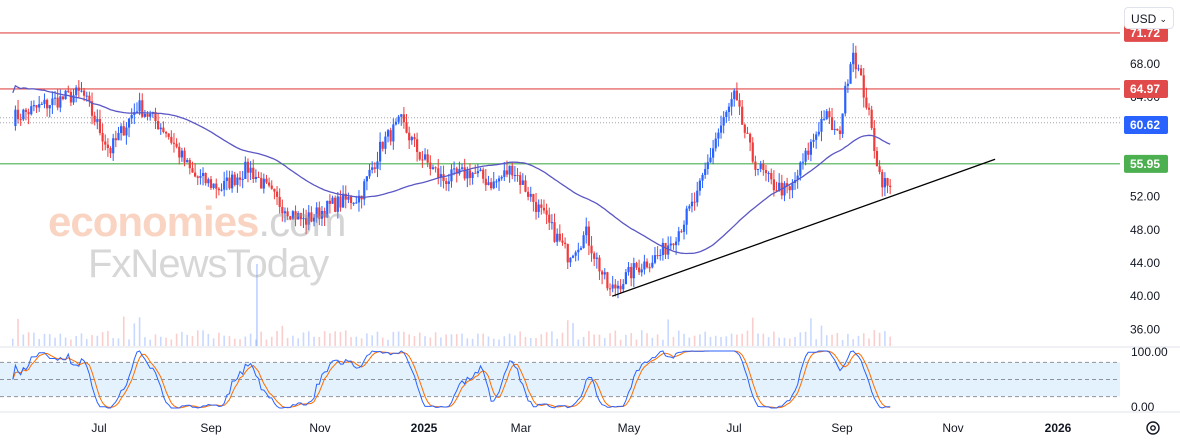 The image size is (1180, 446). Describe the element at coordinates (1153, 428) in the screenshot. I see `gear-icon` at that location.